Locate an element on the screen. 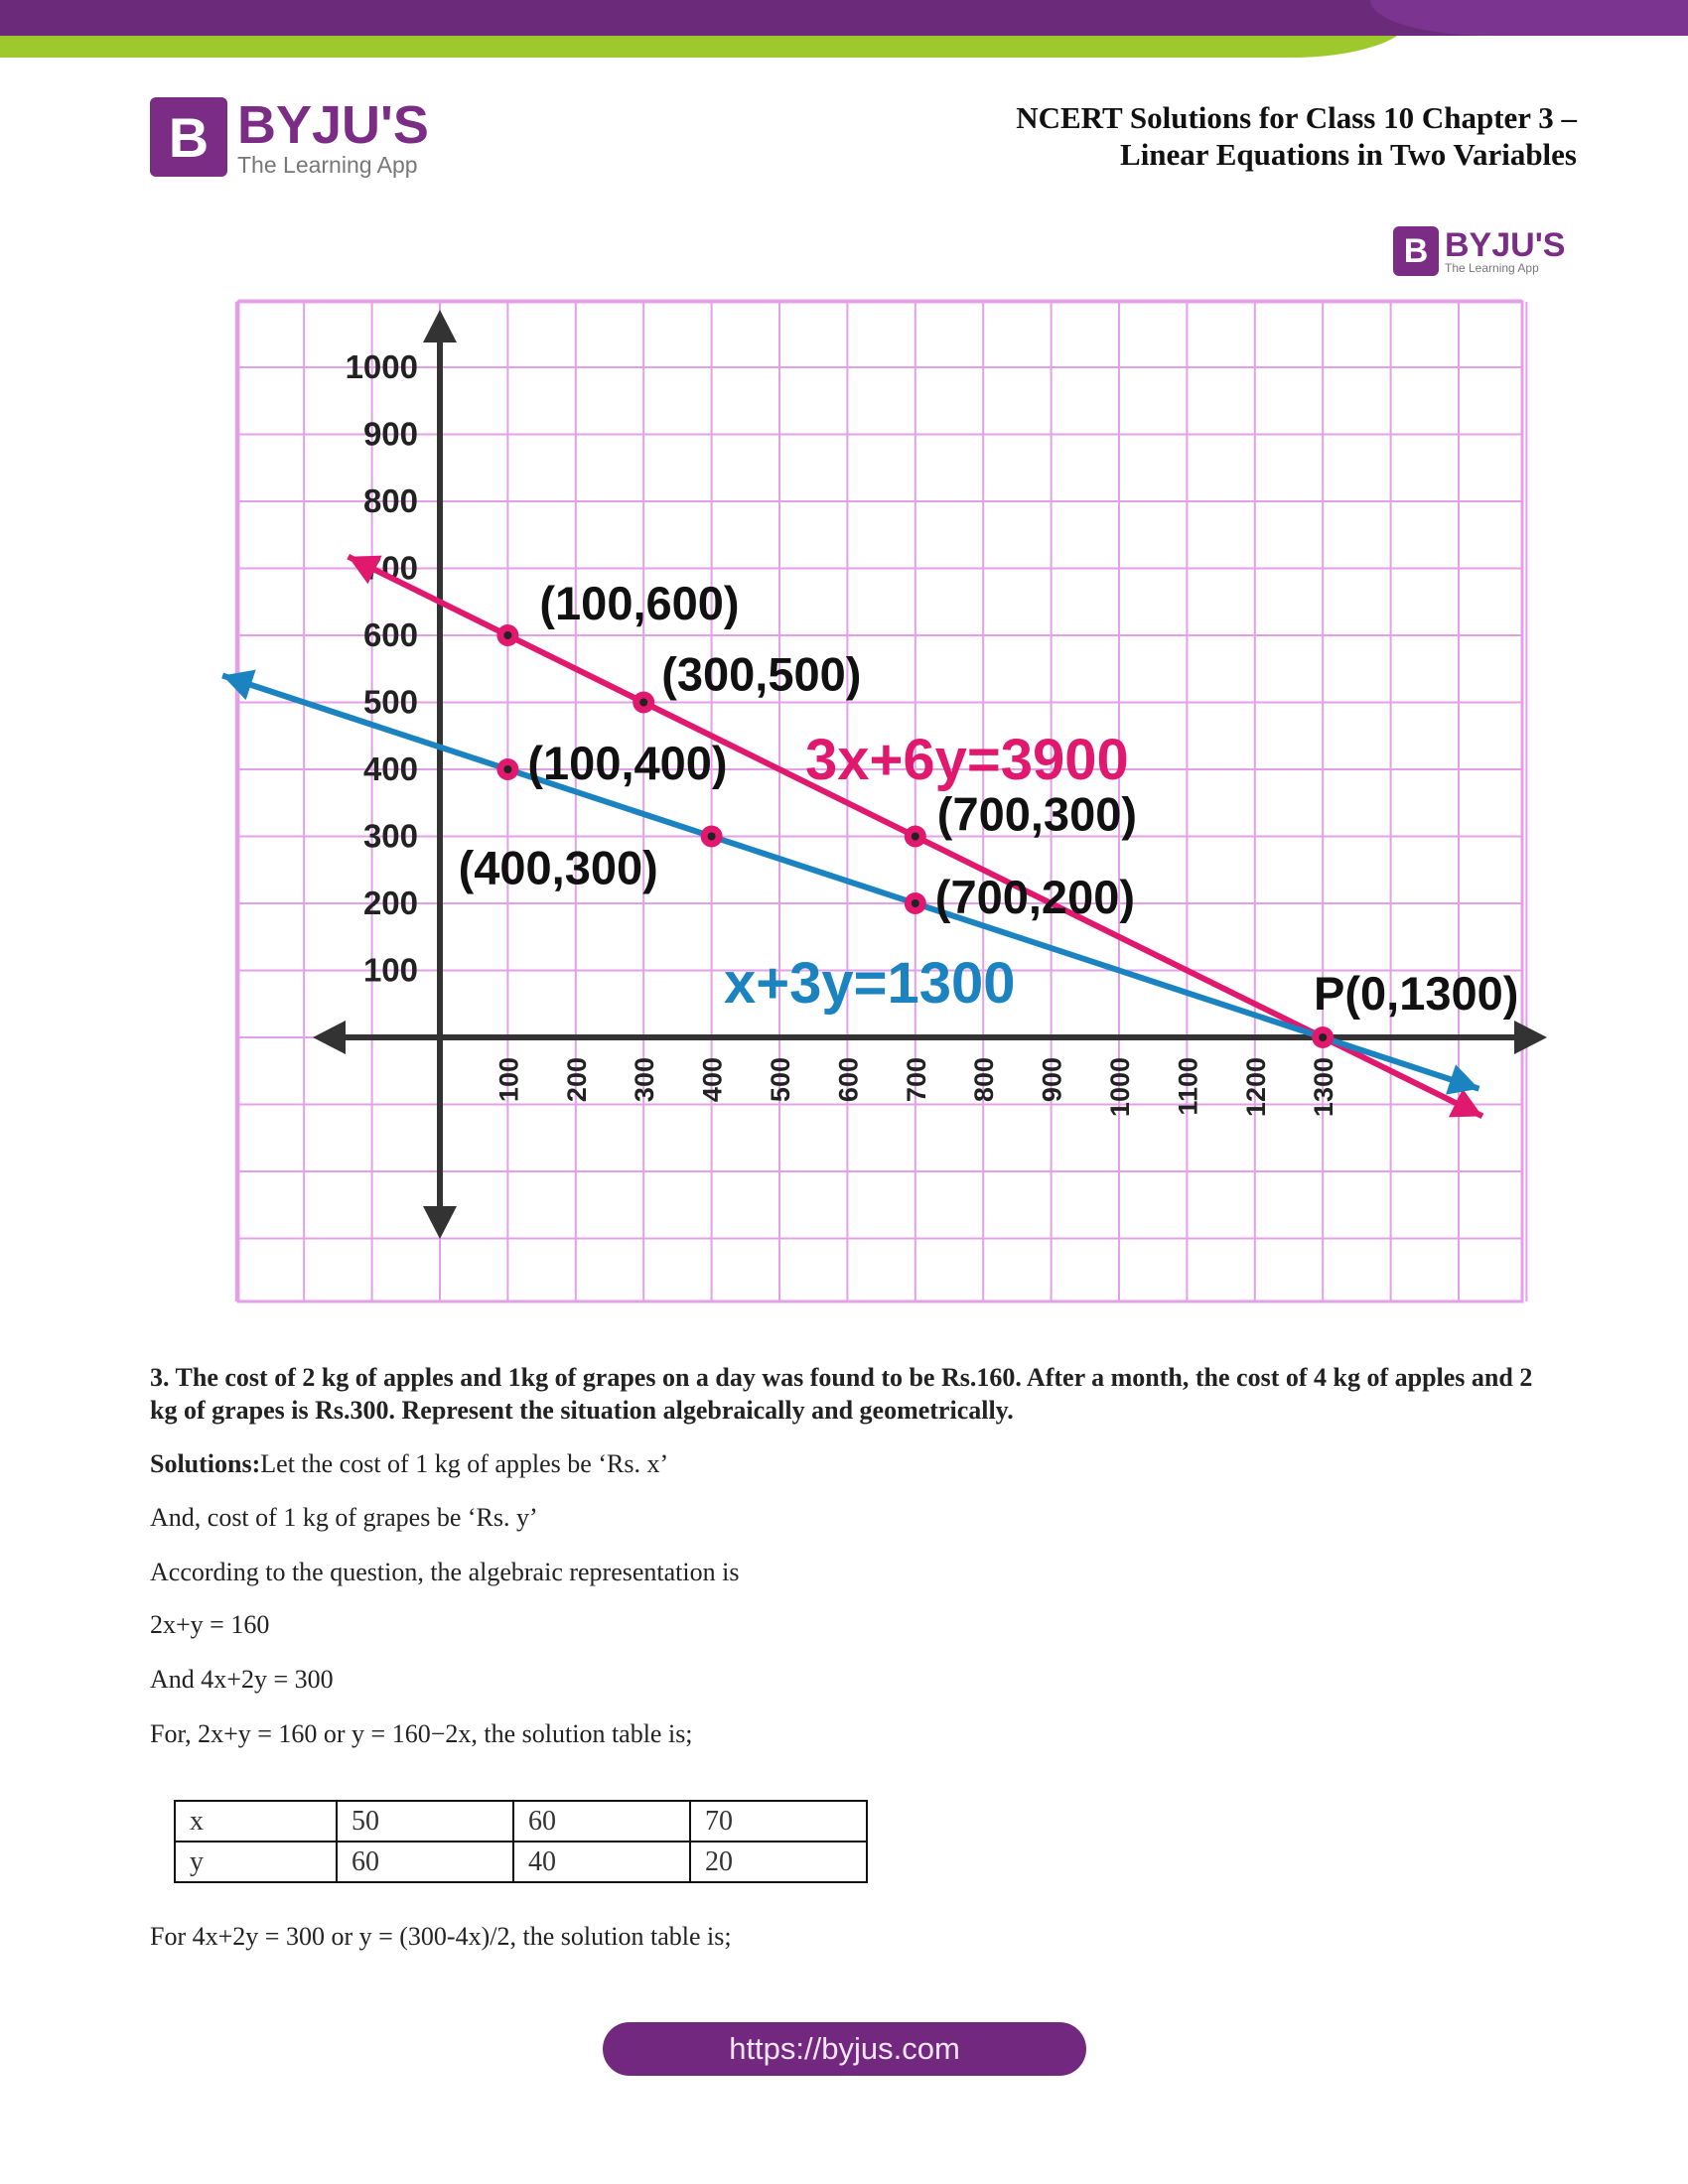 The height and width of the screenshot is (2184, 1688). x-tick-label: 300 is located at coordinates (644, 1079).